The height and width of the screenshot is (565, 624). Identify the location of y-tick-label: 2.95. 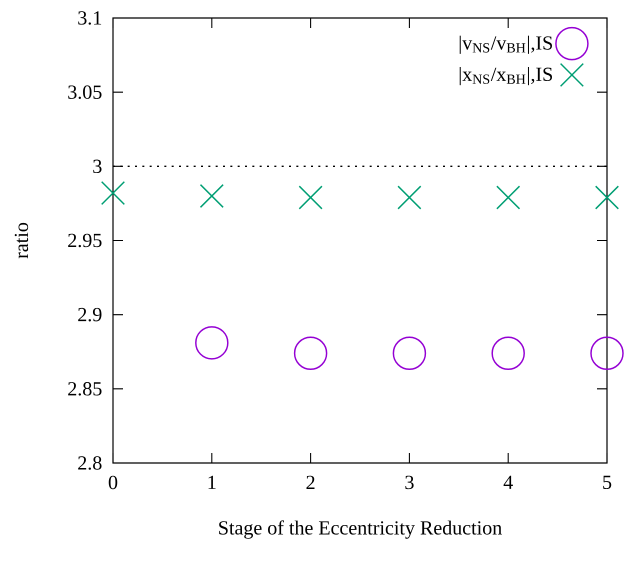
(85, 241).